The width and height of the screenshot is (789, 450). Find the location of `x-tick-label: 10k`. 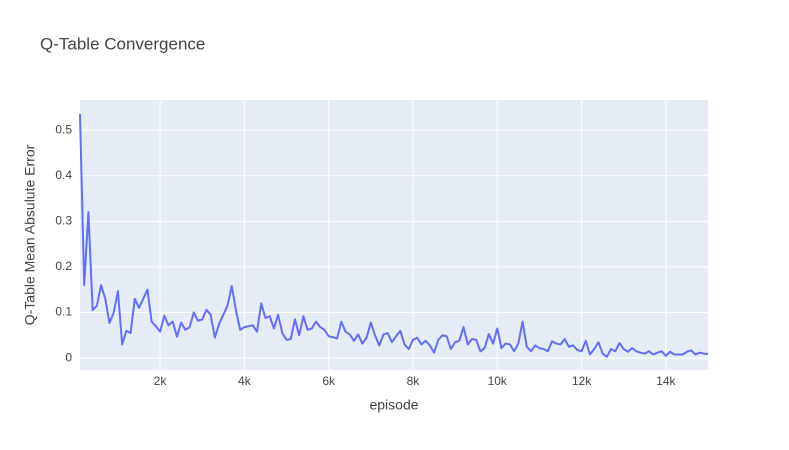

x-tick-label: 10k is located at coordinates (498, 381).